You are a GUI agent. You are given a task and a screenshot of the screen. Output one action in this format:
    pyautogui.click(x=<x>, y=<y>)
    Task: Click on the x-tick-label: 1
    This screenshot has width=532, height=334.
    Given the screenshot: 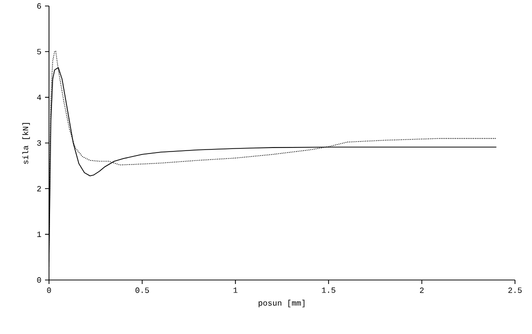 What is the action you would take?
    pyautogui.click(x=236, y=290)
    